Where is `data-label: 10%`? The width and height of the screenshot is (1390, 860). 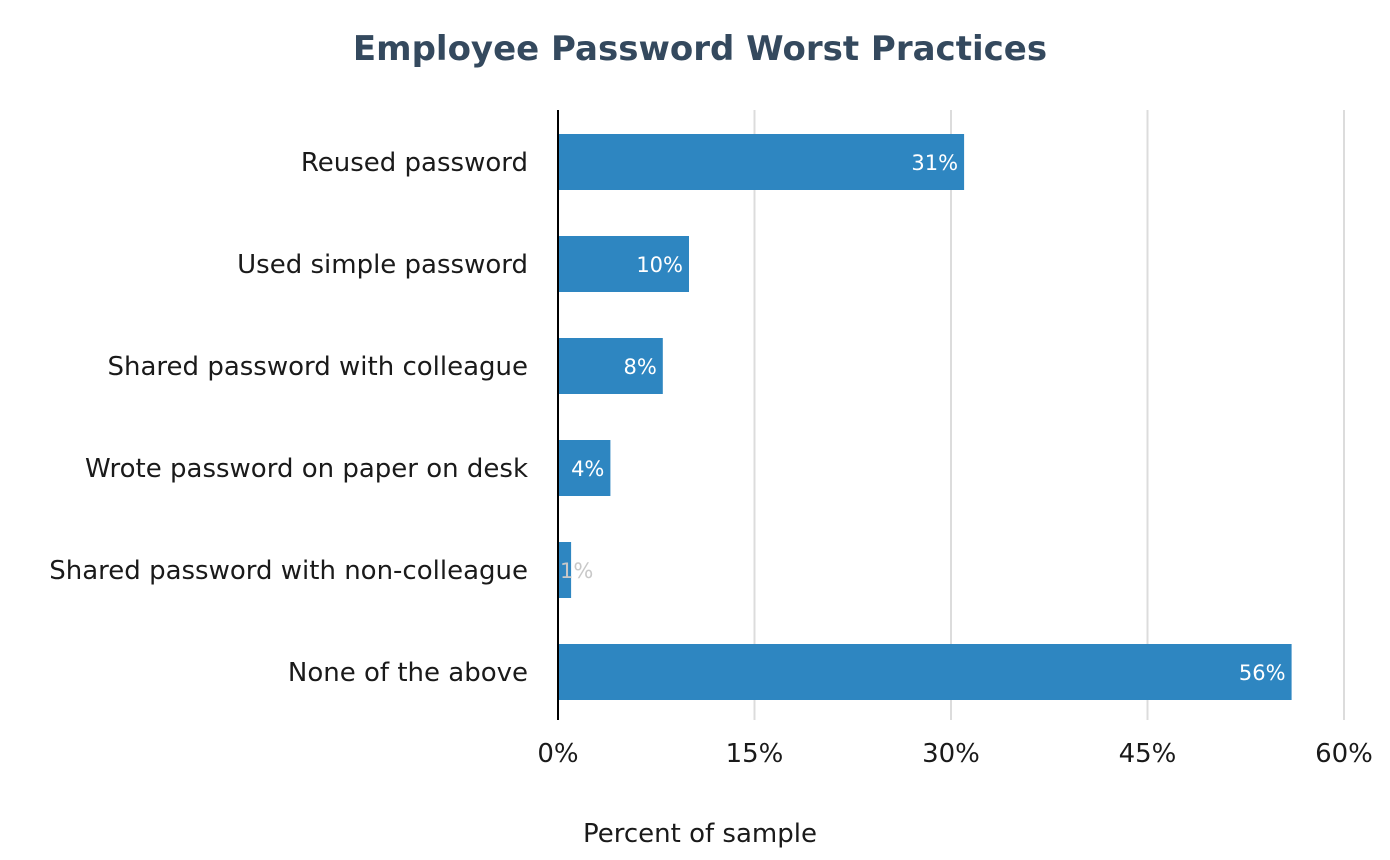
data-label: 10% is located at coordinates (659, 265).